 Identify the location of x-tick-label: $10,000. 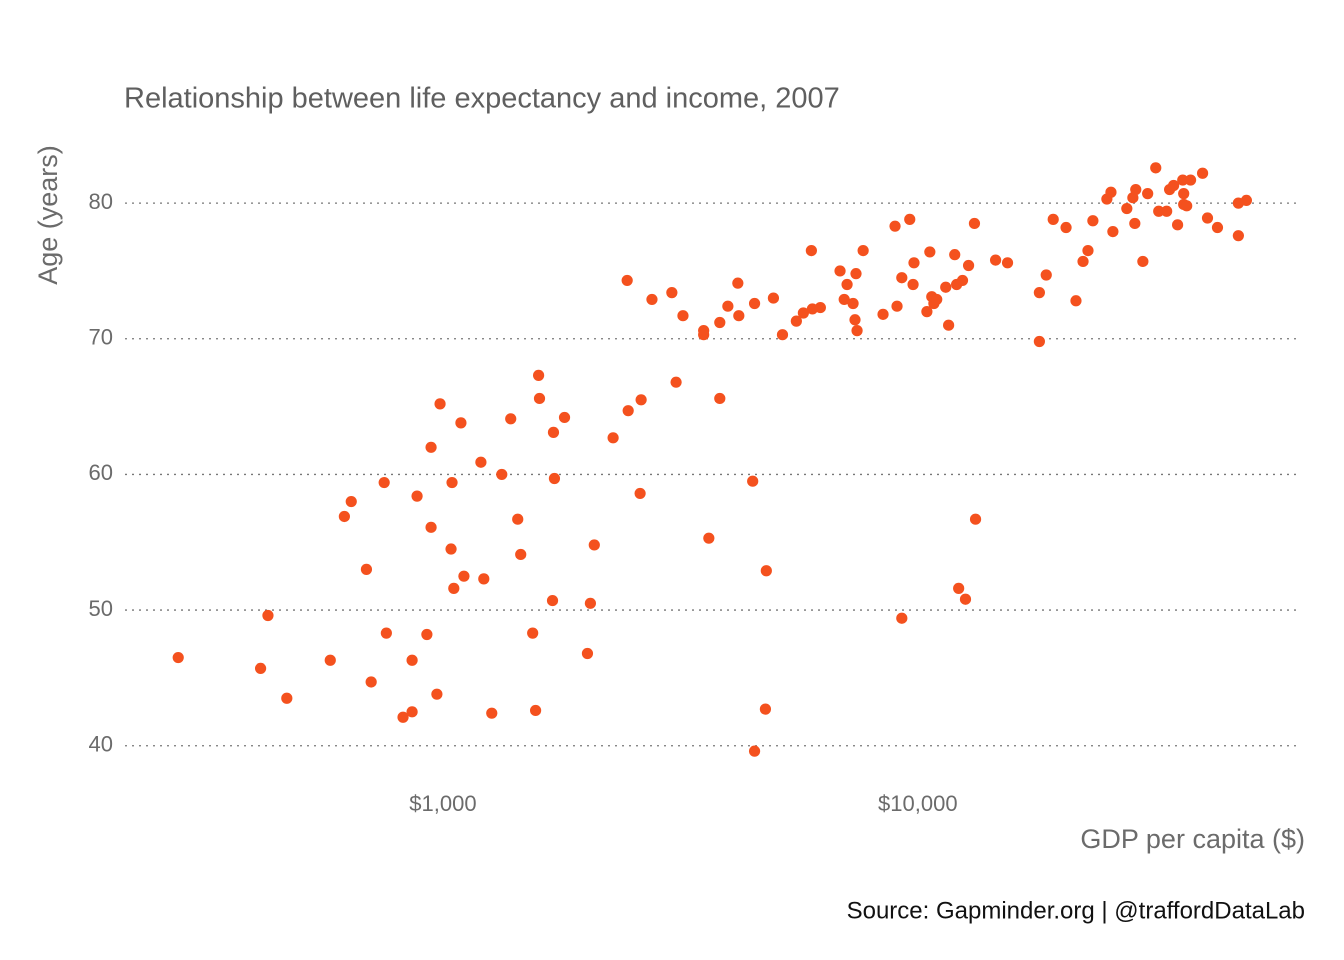
(918, 803).